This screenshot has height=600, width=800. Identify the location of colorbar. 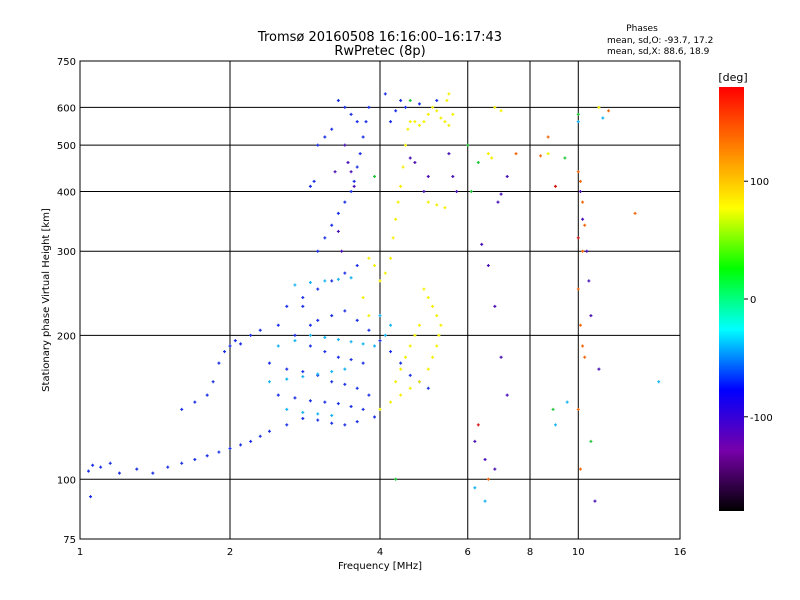
(731, 299).